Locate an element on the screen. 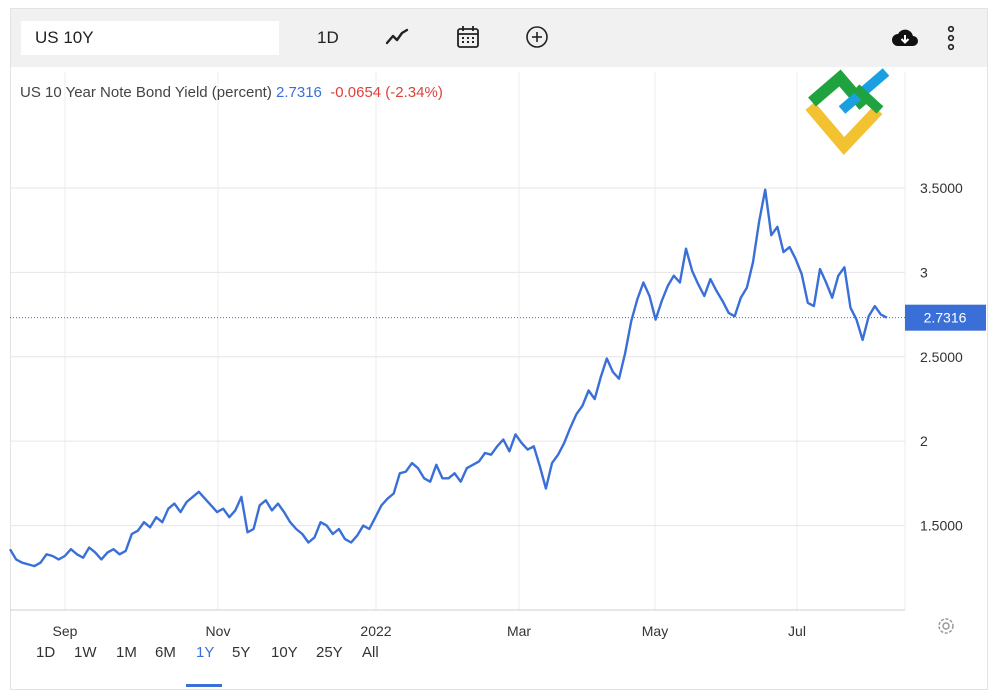 This screenshot has width=1000, height=696. series-last-value: 2.7316 is located at coordinates (299, 92).